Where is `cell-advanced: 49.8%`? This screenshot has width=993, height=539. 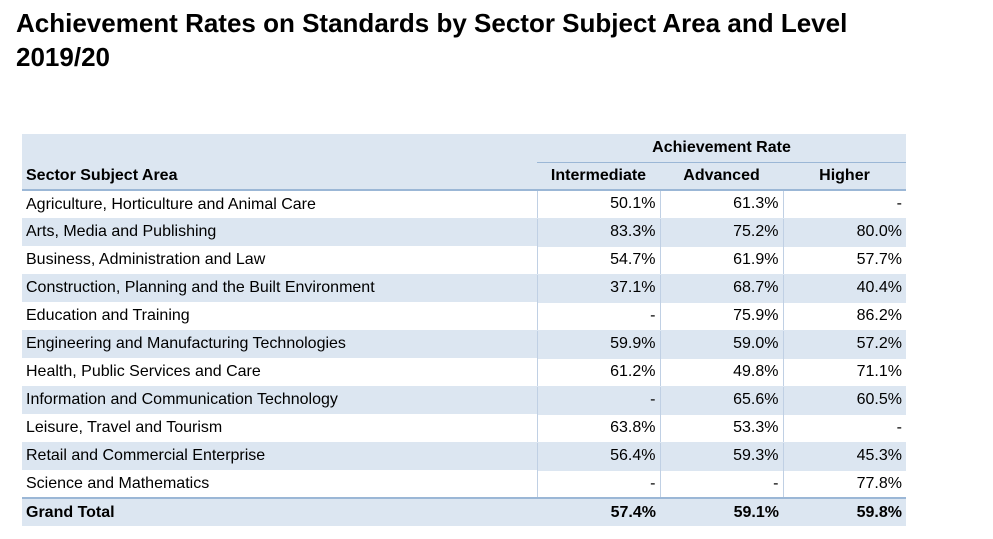
cell-advanced: 49.8% is located at coordinates (721, 372).